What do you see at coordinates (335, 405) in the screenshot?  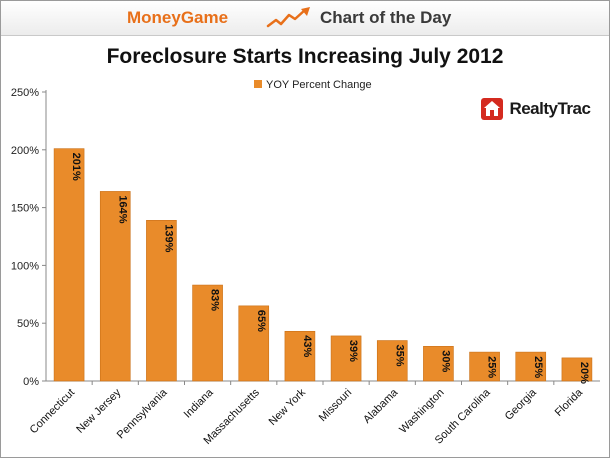 I see `x-tick-label: Missouri` at bounding box center [335, 405].